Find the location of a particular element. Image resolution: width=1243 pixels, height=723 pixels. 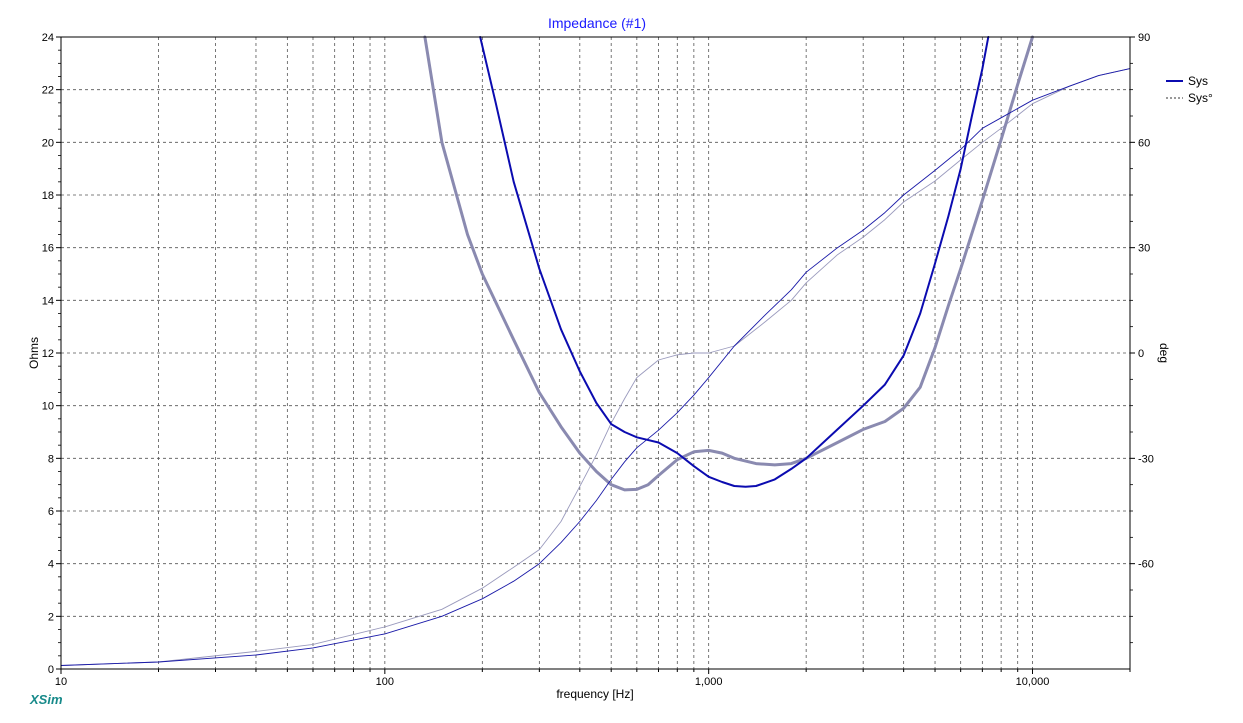

x-tick-label: 1,000 is located at coordinates (709, 682).